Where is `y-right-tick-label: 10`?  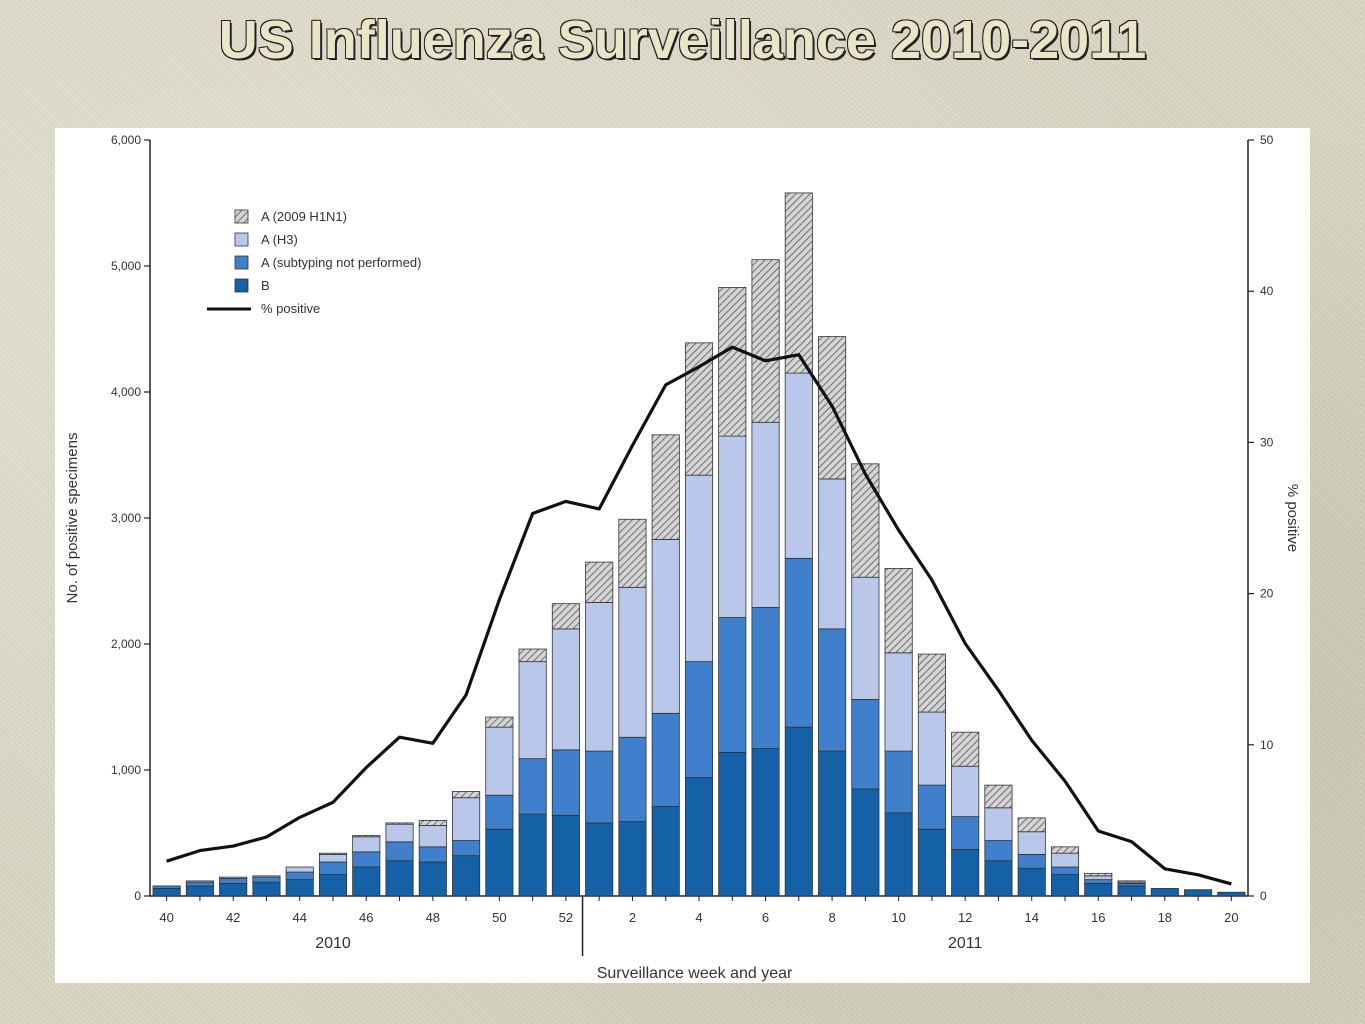
y-right-tick-label: 10 is located at coordinates (1267, 745).